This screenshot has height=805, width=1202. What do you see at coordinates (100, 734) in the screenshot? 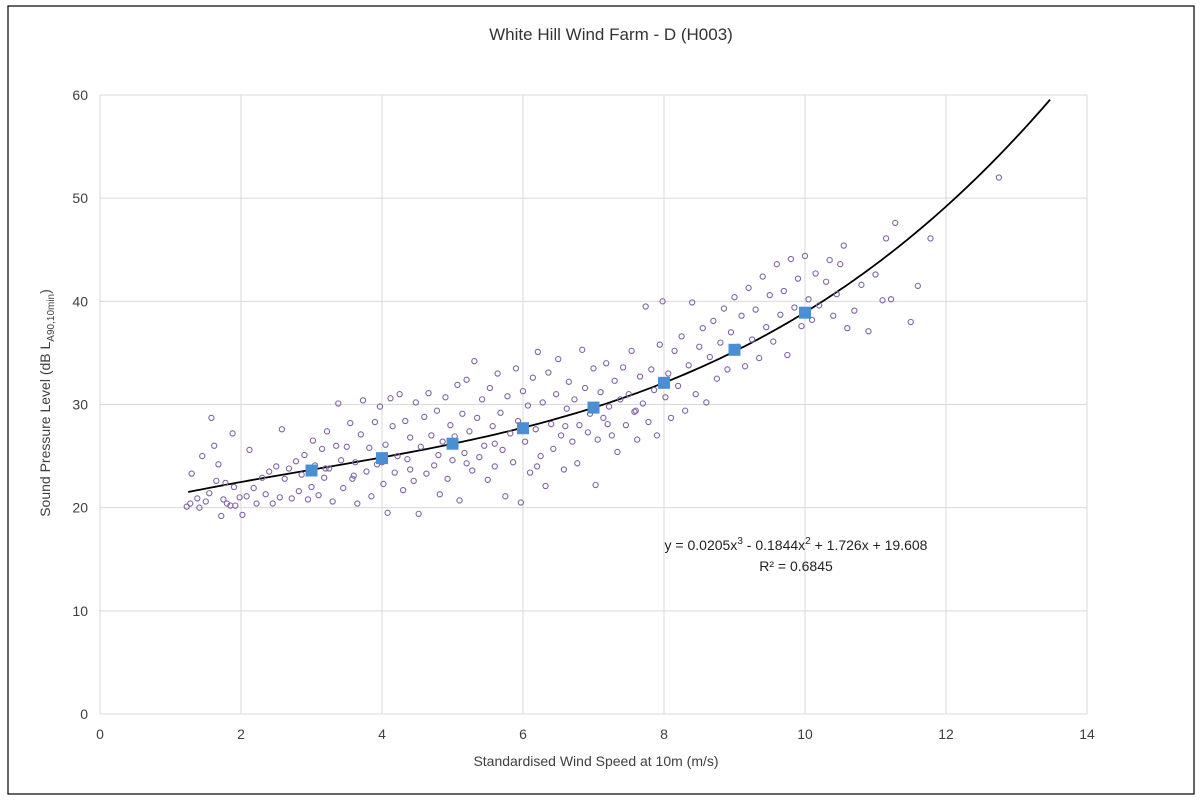
I see `x-tick-label: 0` at bounding box center [100, 734].